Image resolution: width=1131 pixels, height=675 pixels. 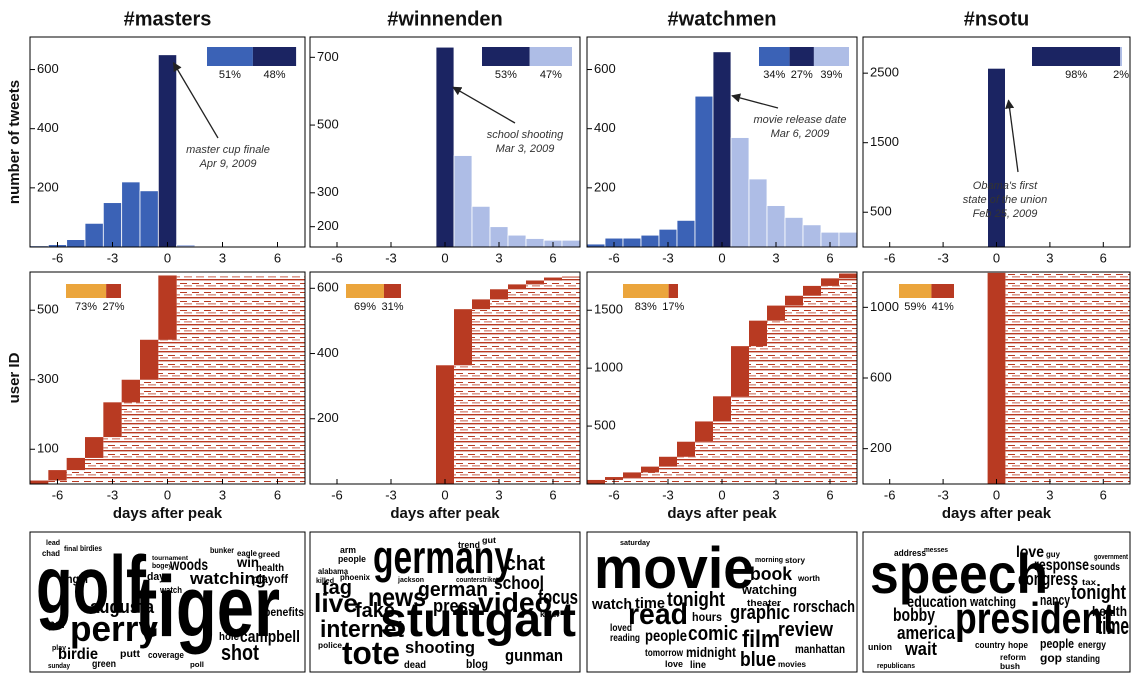 I want to click on cloud-word: golf, so click(x=91, y=585).